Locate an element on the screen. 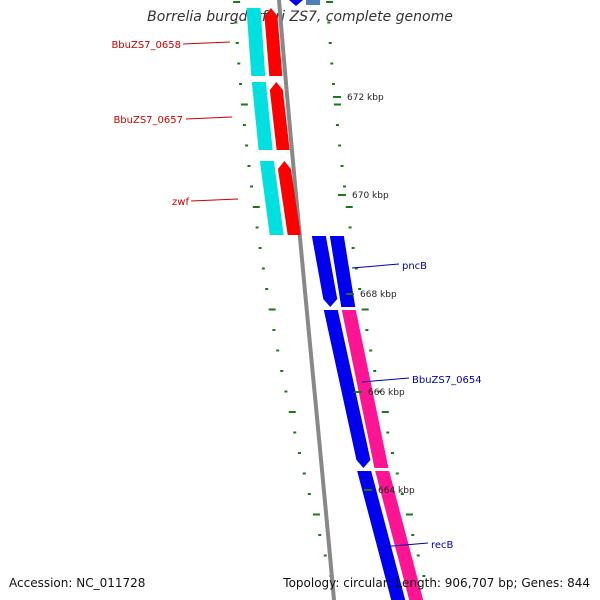  scale-label: 664 kbp is located at coordinates (396, 491).